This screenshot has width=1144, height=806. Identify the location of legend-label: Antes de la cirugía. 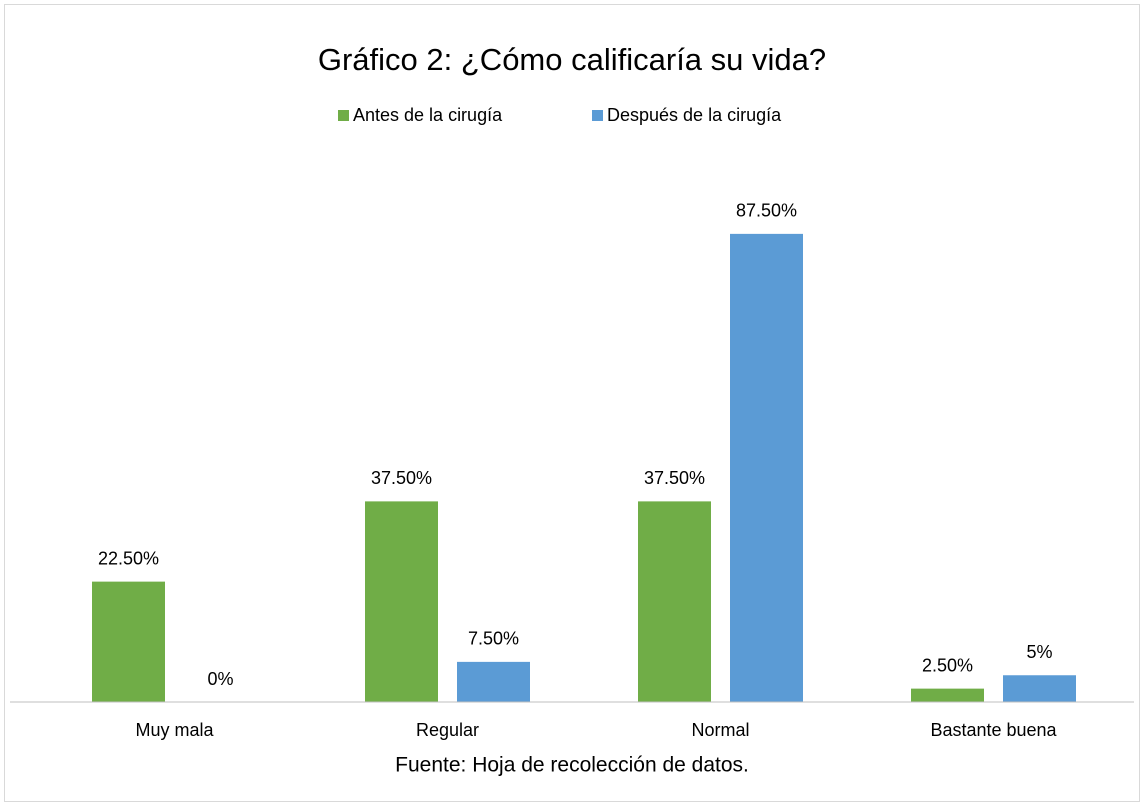
(428, 115).